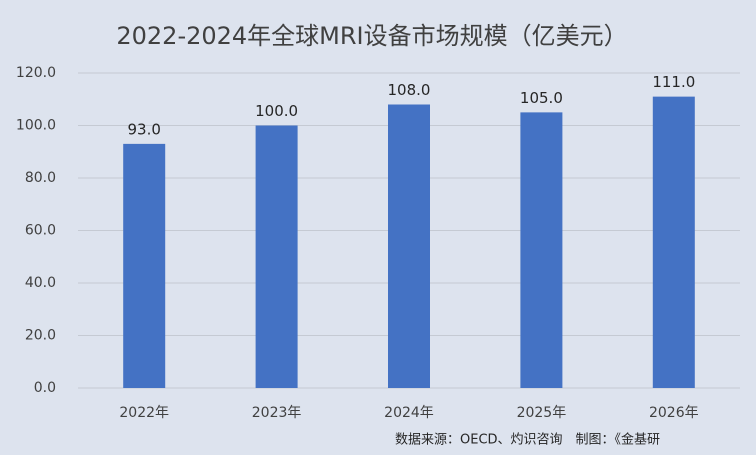  What do you see at coordinates (371, 36) in the screenshot?
I see `chart-title: 2022-2024年全球MRI设备市场规模（亿美元）` at bounding box center [371, 36].